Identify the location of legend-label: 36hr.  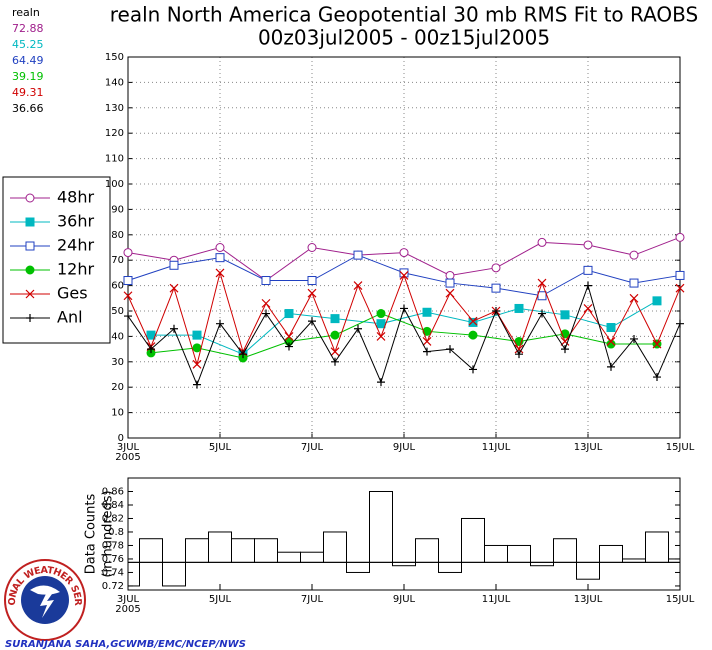
(76, 221).